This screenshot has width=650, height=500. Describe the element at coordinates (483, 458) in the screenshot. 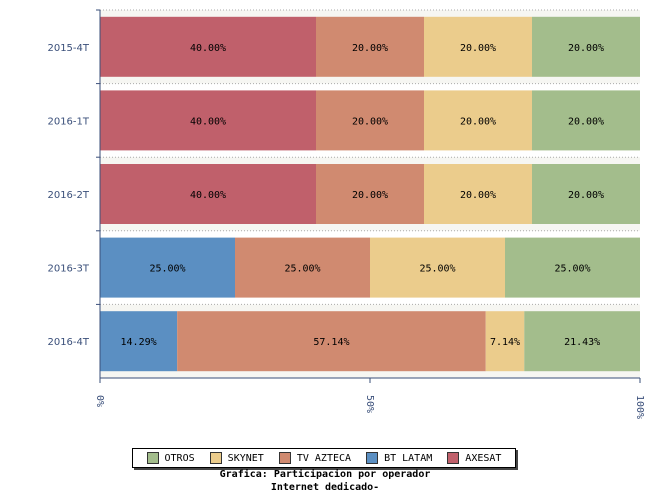

I see `legend-label: AXESAT` at that location.